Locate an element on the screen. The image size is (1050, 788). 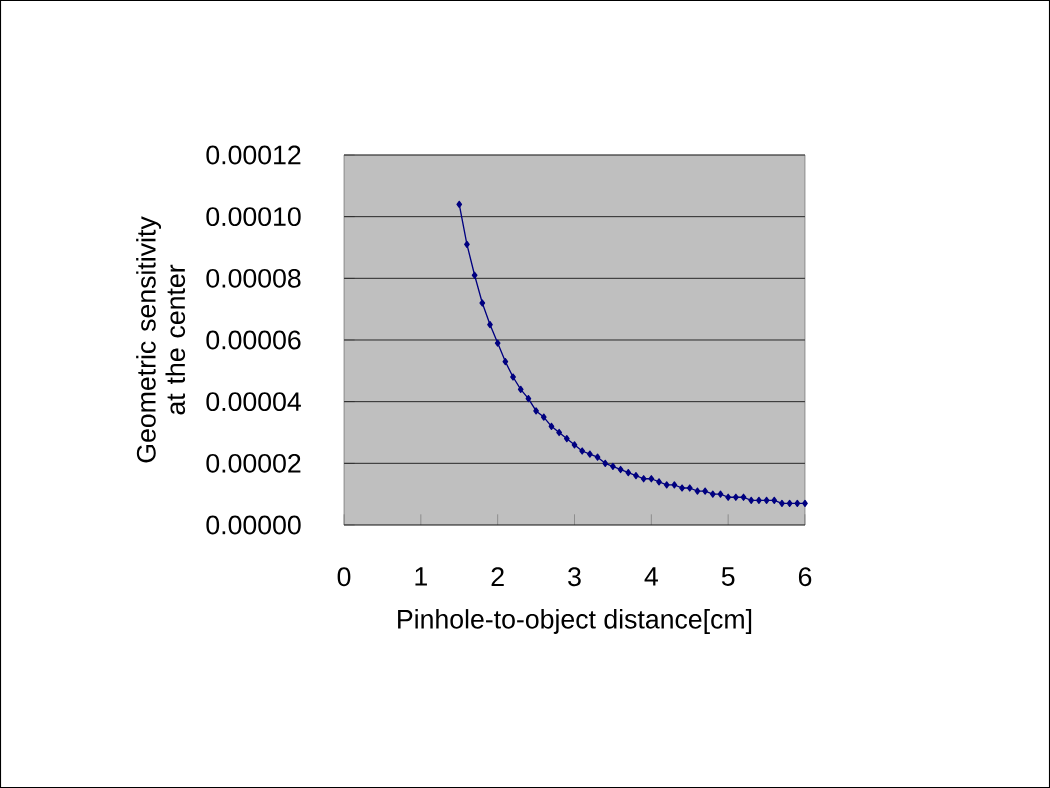
y-tick-label: 0.00004 is located at coordinates (253, 402).